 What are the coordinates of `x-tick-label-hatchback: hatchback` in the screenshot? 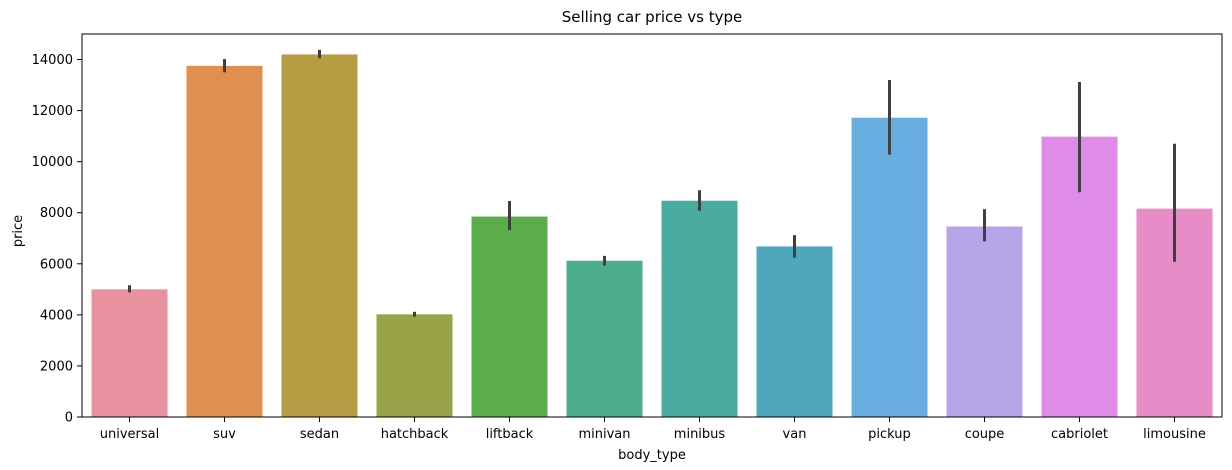 It's located at (415, 434).